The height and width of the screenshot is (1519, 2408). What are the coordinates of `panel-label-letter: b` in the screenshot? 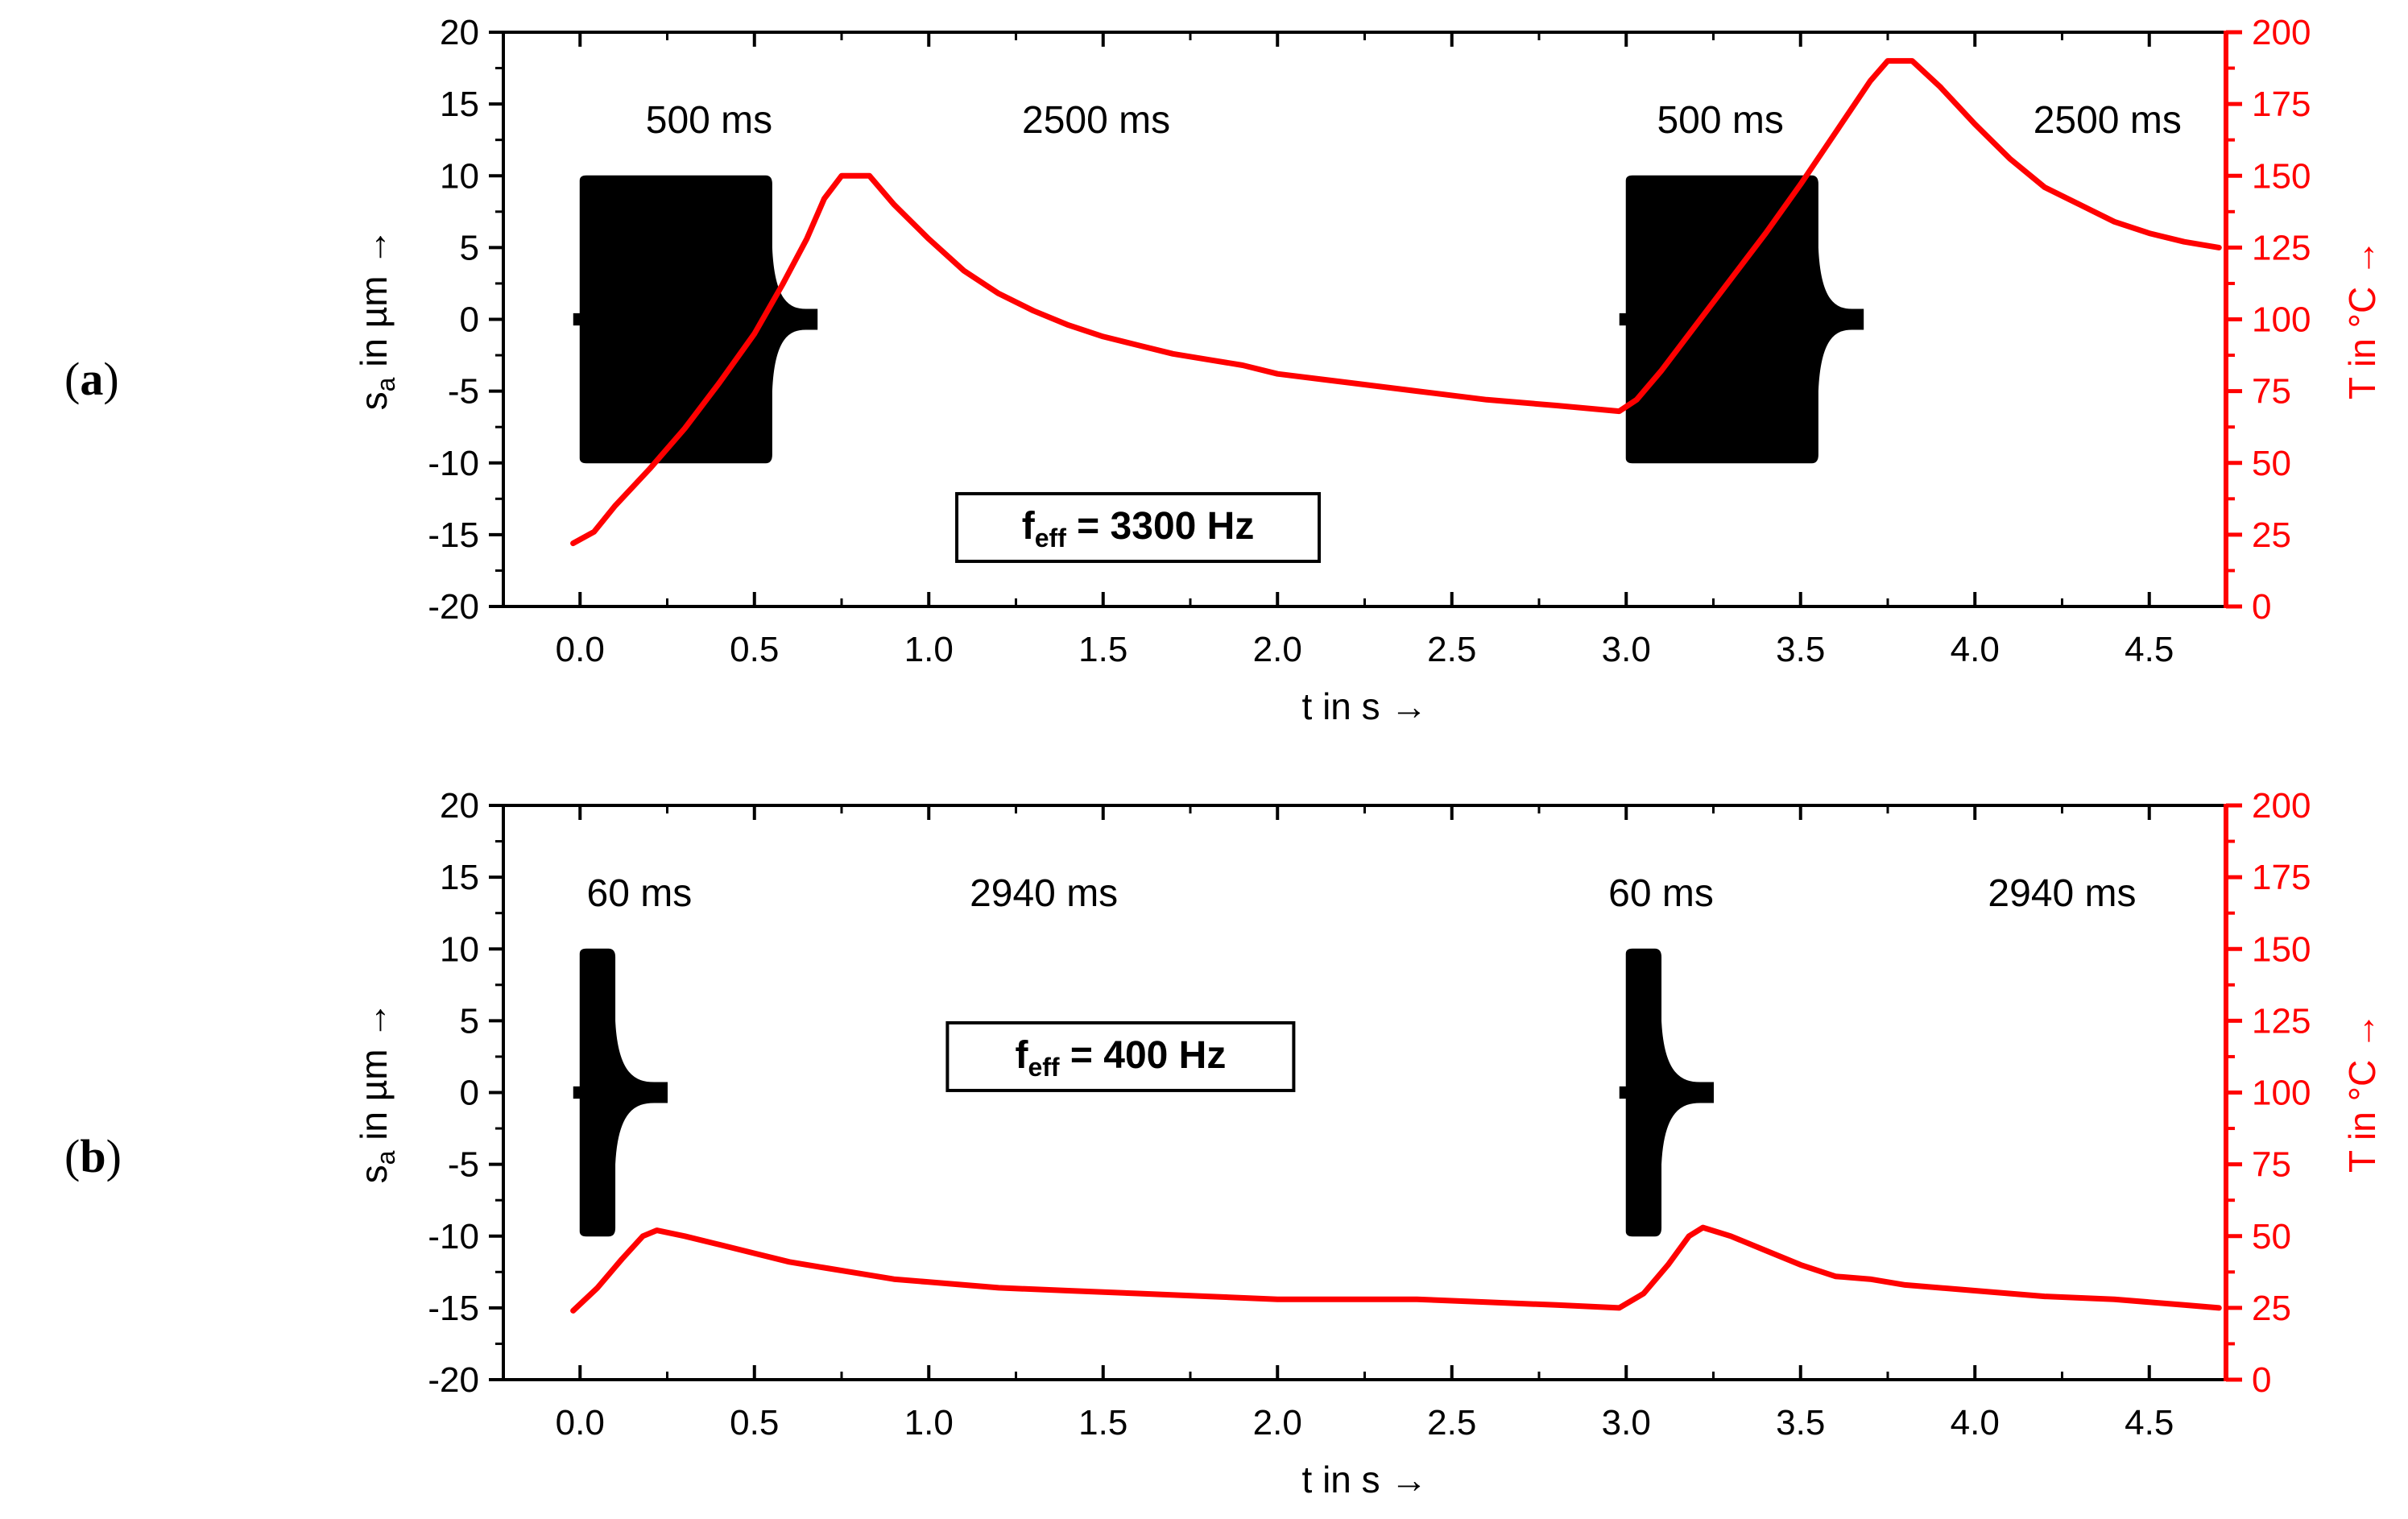 It's located at (93, 1156).